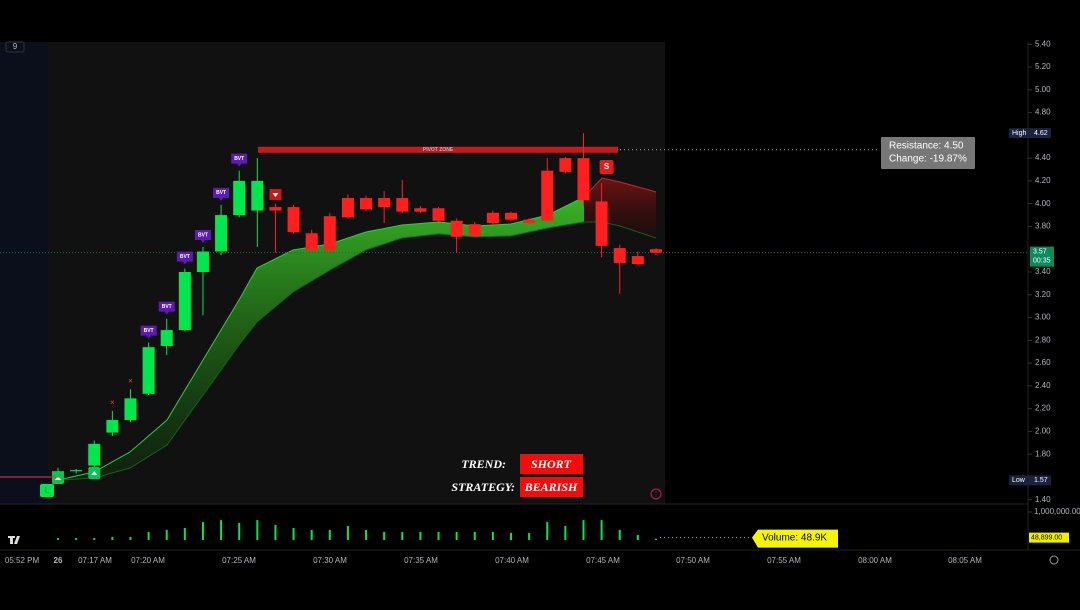  I want to click on long-label: L, so click(47, 490).